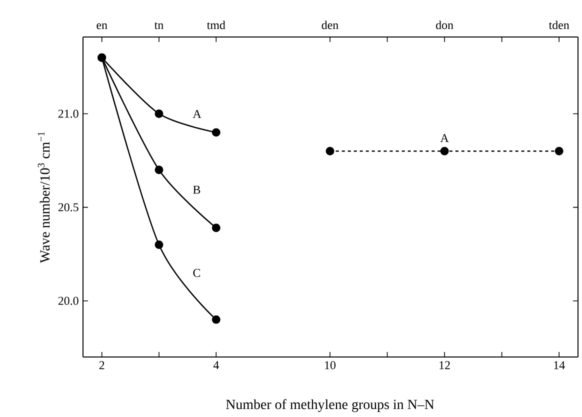 Image resolution: width=582 pixels, height=417 pixels. What do you see at coordinates (216, 25) in the screenshot?
I see `annotation: tmd` at bounding box center [216, 25].